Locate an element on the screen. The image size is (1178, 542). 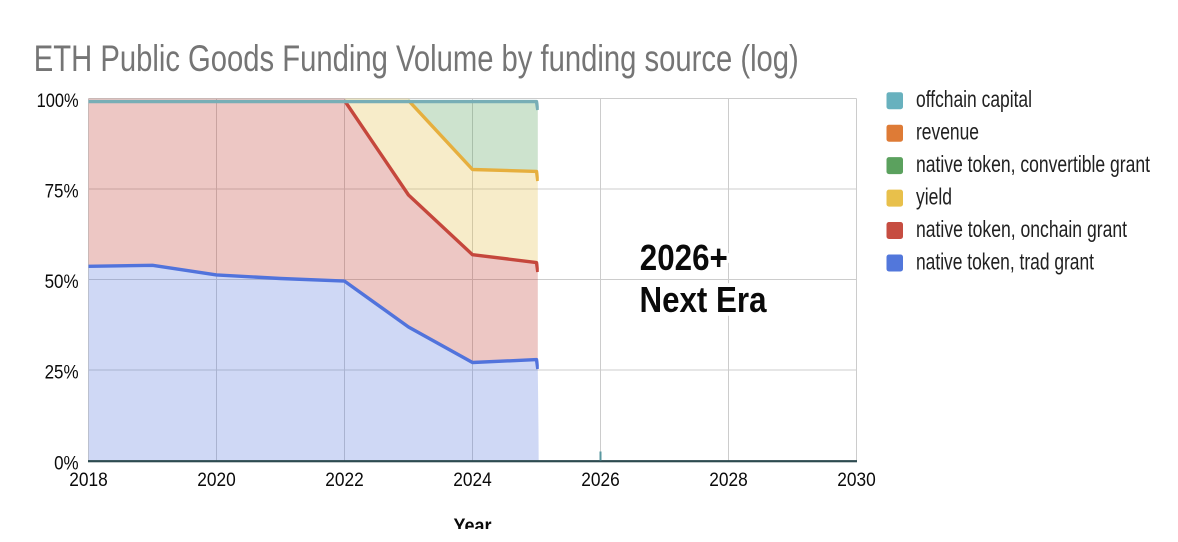
svg-text: 2026+ is located at coordinates (684, 257).